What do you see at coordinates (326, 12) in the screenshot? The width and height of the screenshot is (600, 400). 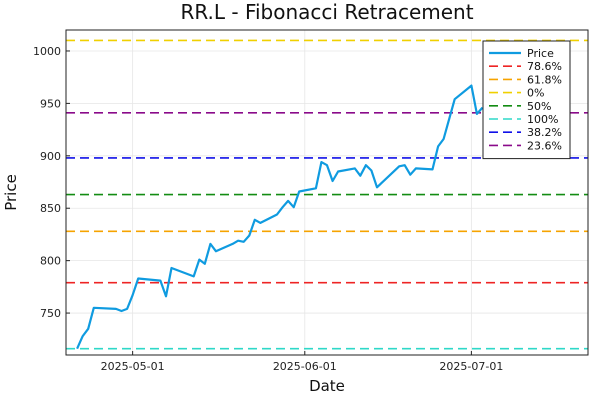 I see `chart-title: RR.L - Fibonacci Retracement` at bounding box center [326, 12].